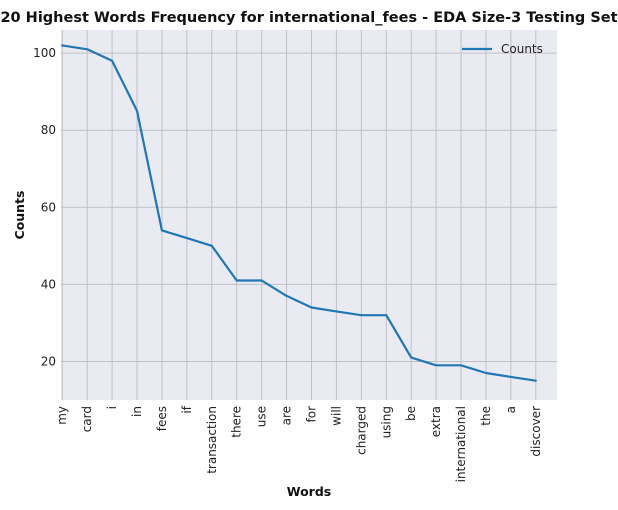 Image resolution: width=618 pixels, height=510 pixels. I want to click on x-tick-label: using, so click(386, 422).